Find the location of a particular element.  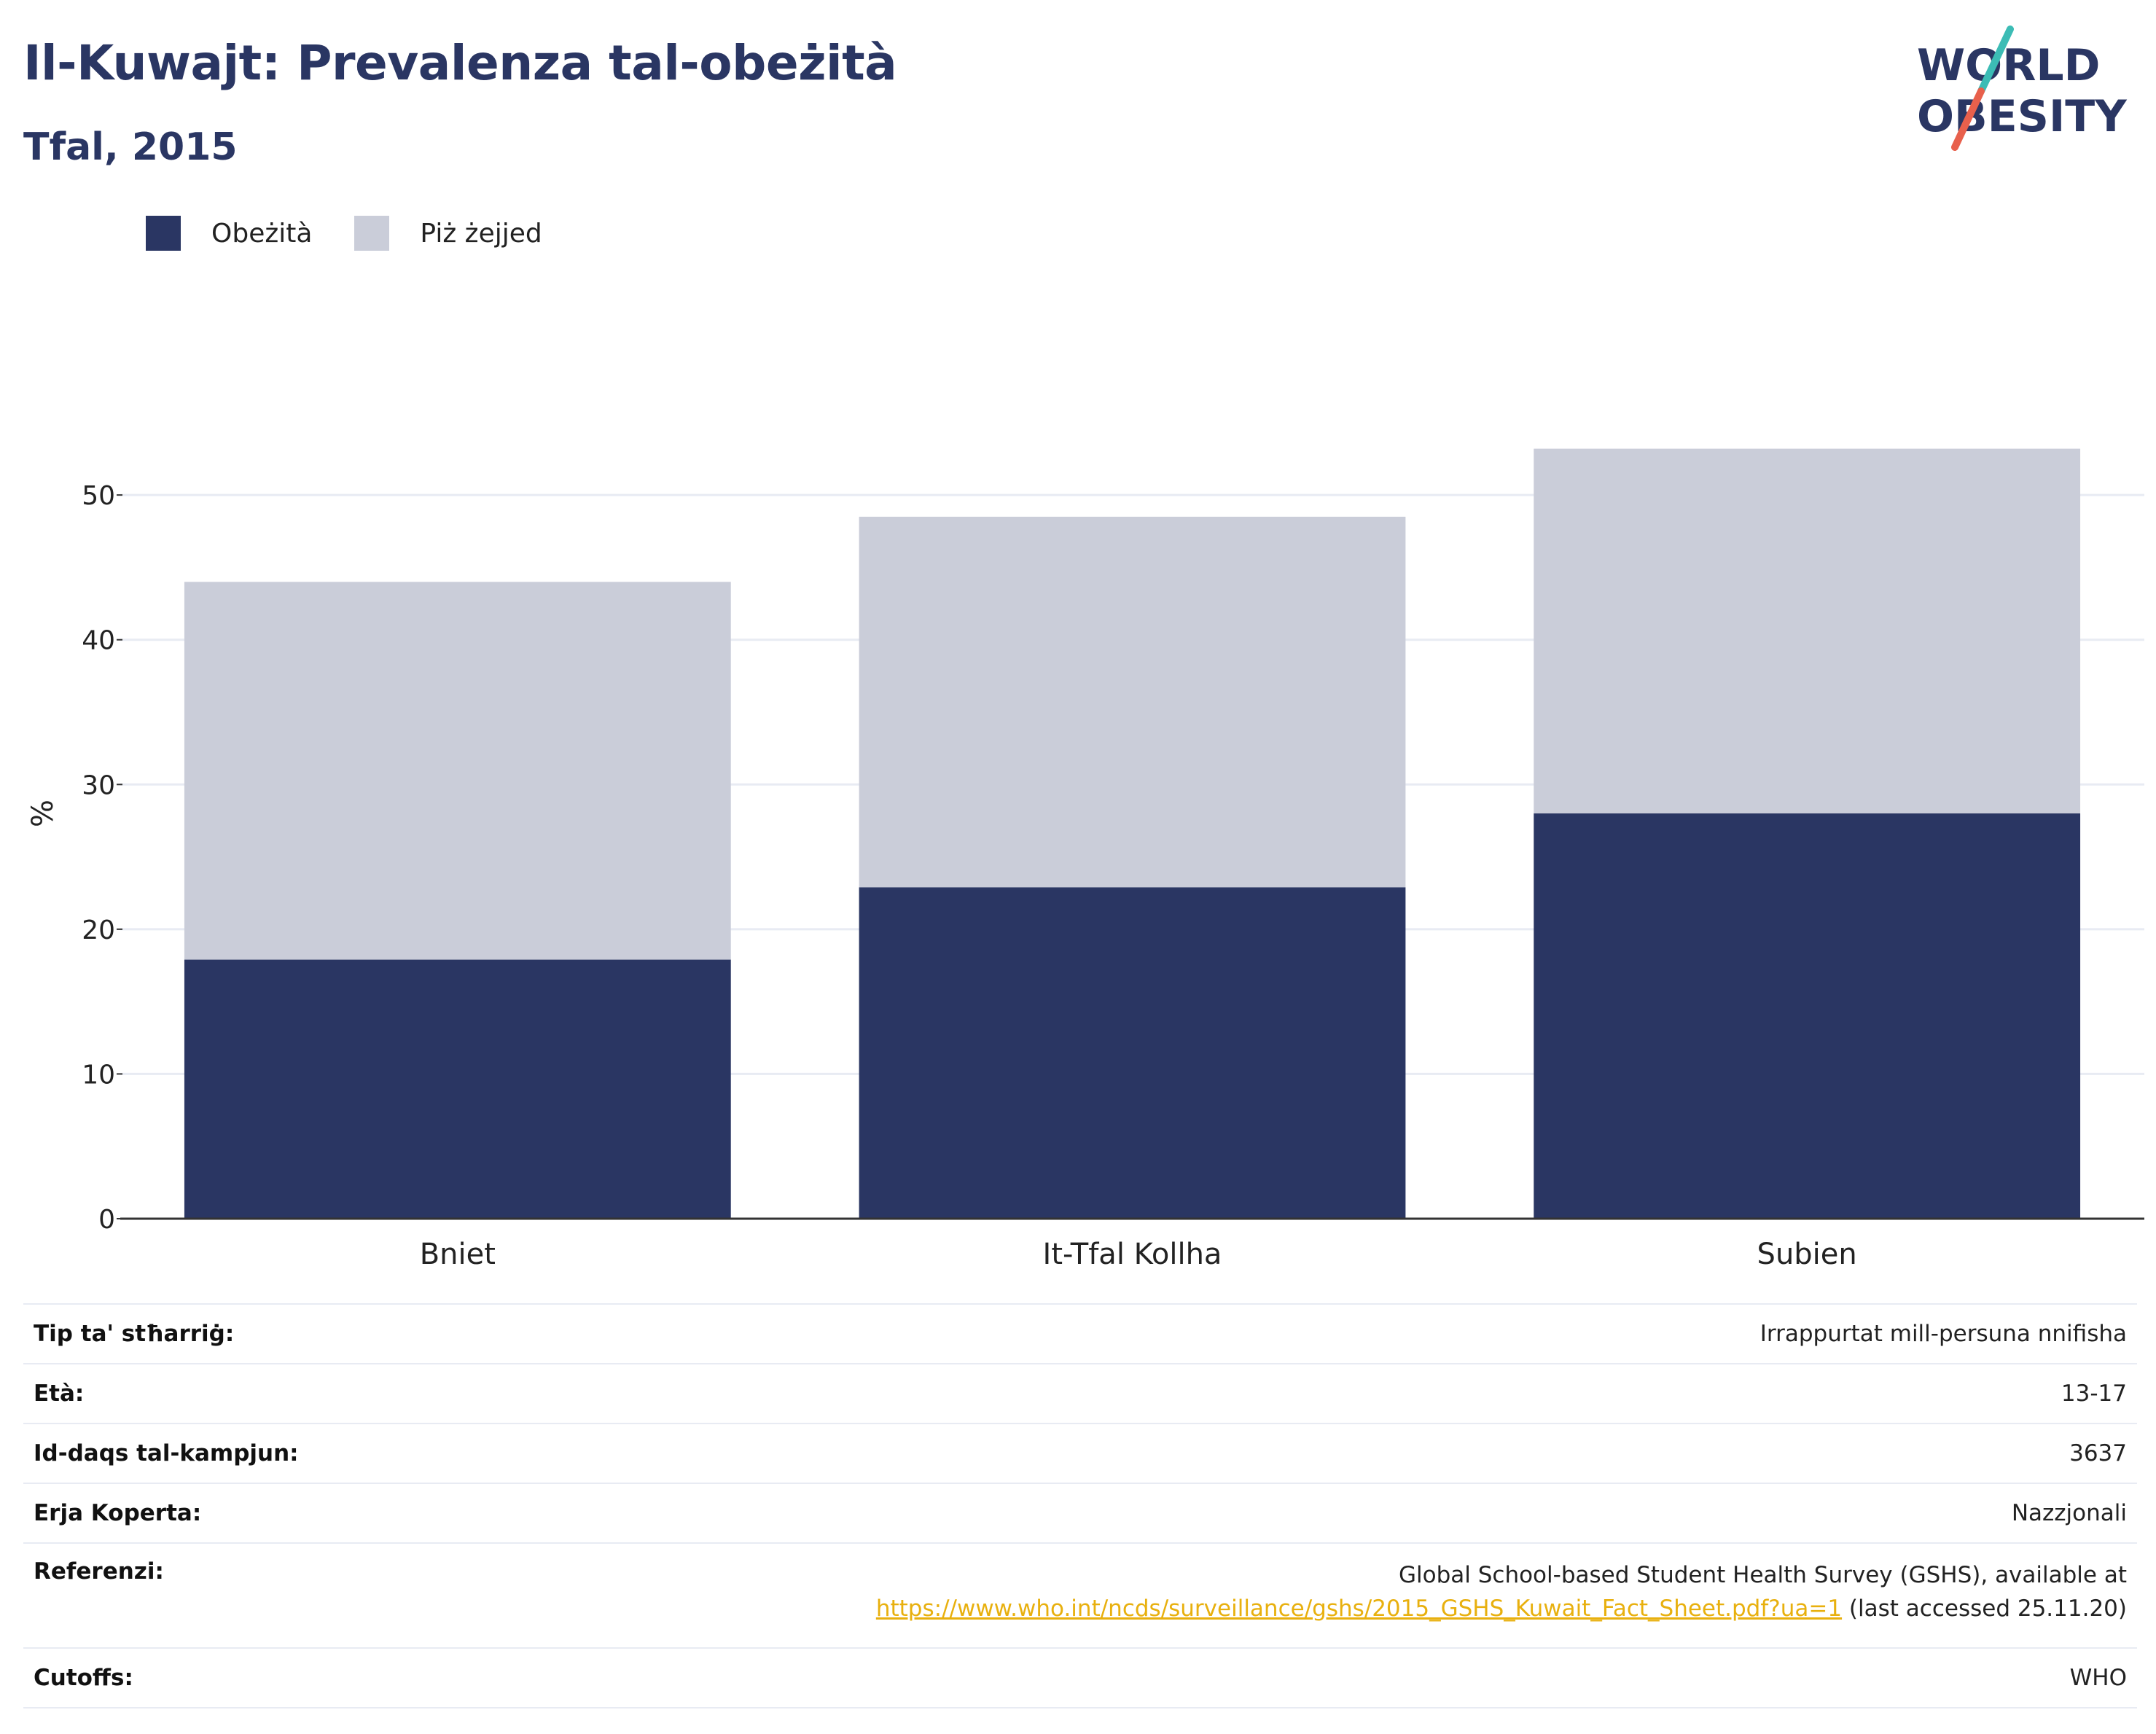

legend-swatch-overweight is located at coordinates (372, 234).